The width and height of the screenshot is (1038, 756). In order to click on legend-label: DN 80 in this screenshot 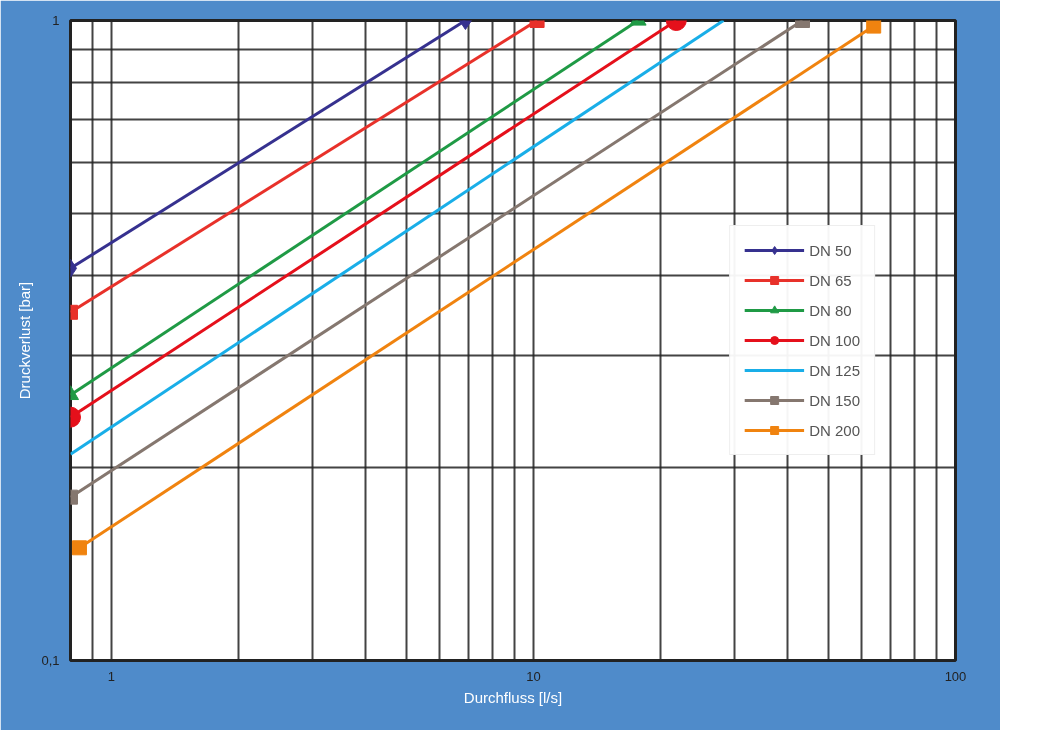, I will do `click(830, 310)`.